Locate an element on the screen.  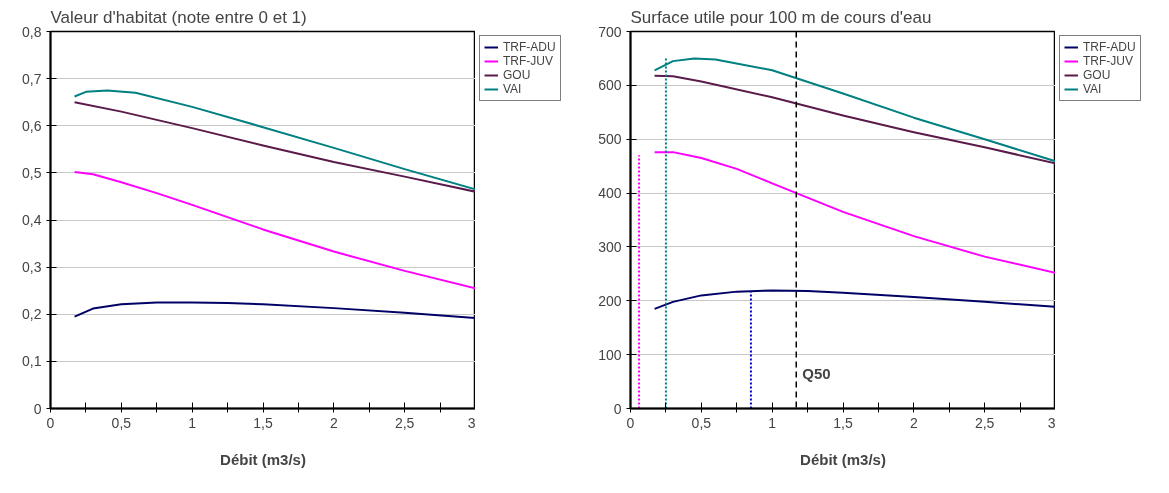
y-tick-label: 0,8 is located at coordinates (32, 31).